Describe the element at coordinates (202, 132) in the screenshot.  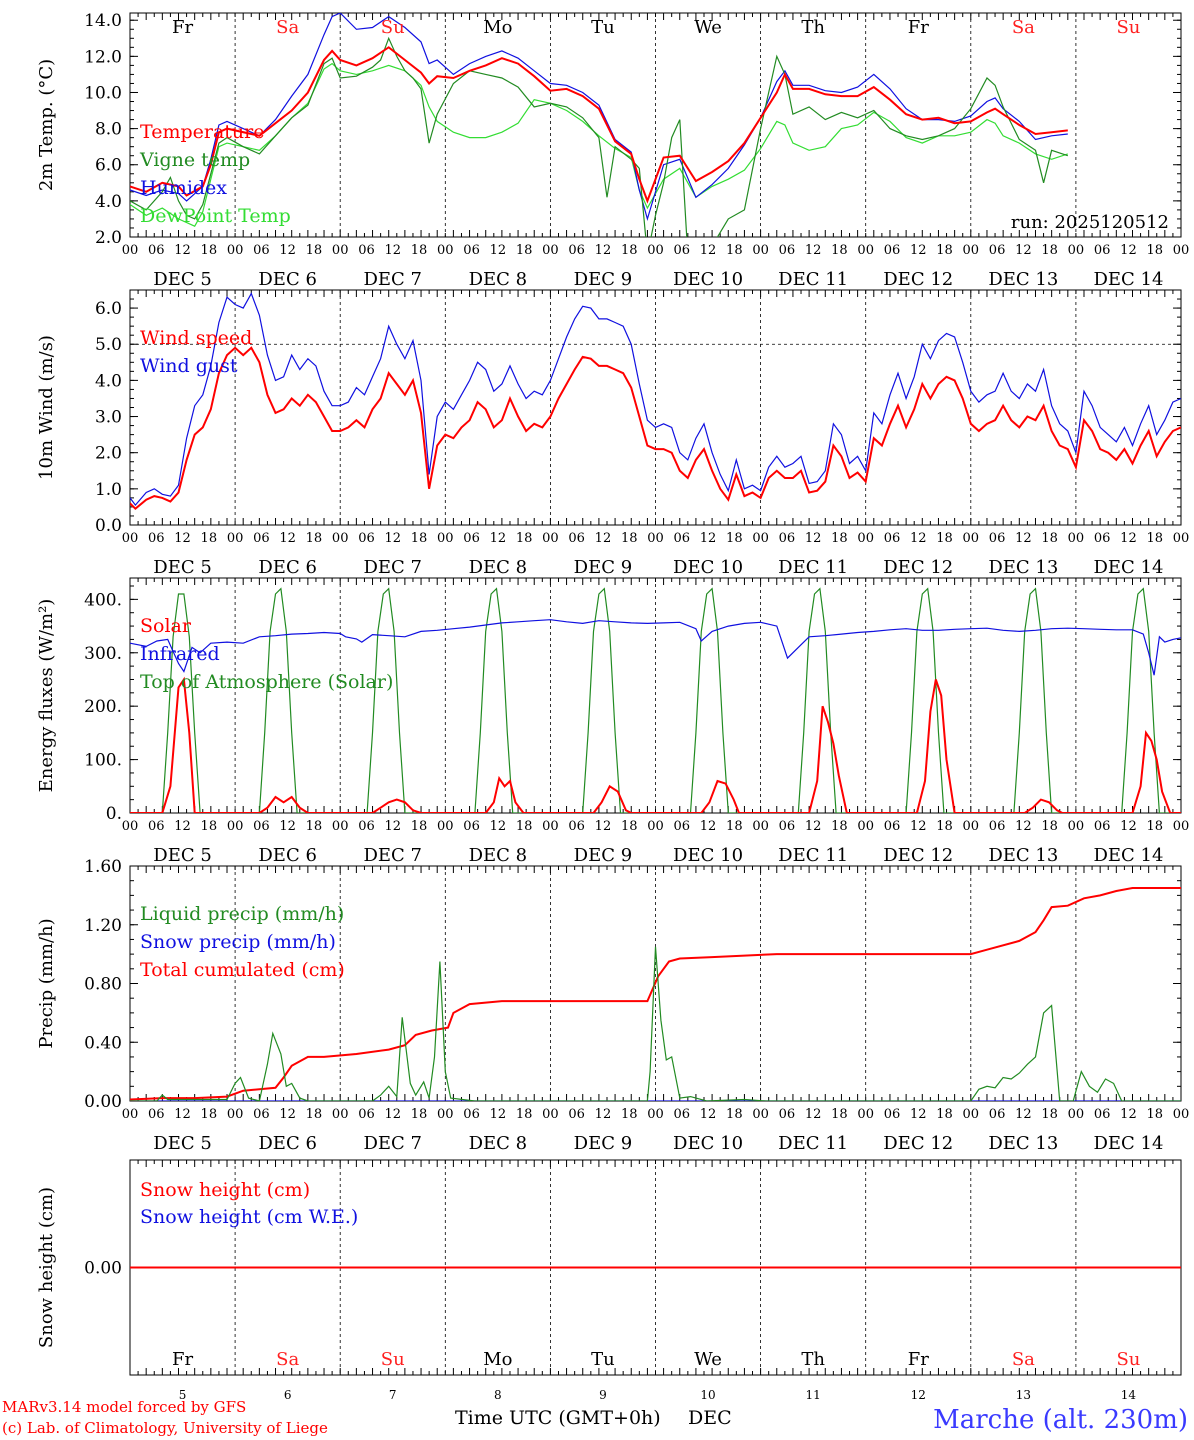
I see `legend-temperature: Temperature` at that location.